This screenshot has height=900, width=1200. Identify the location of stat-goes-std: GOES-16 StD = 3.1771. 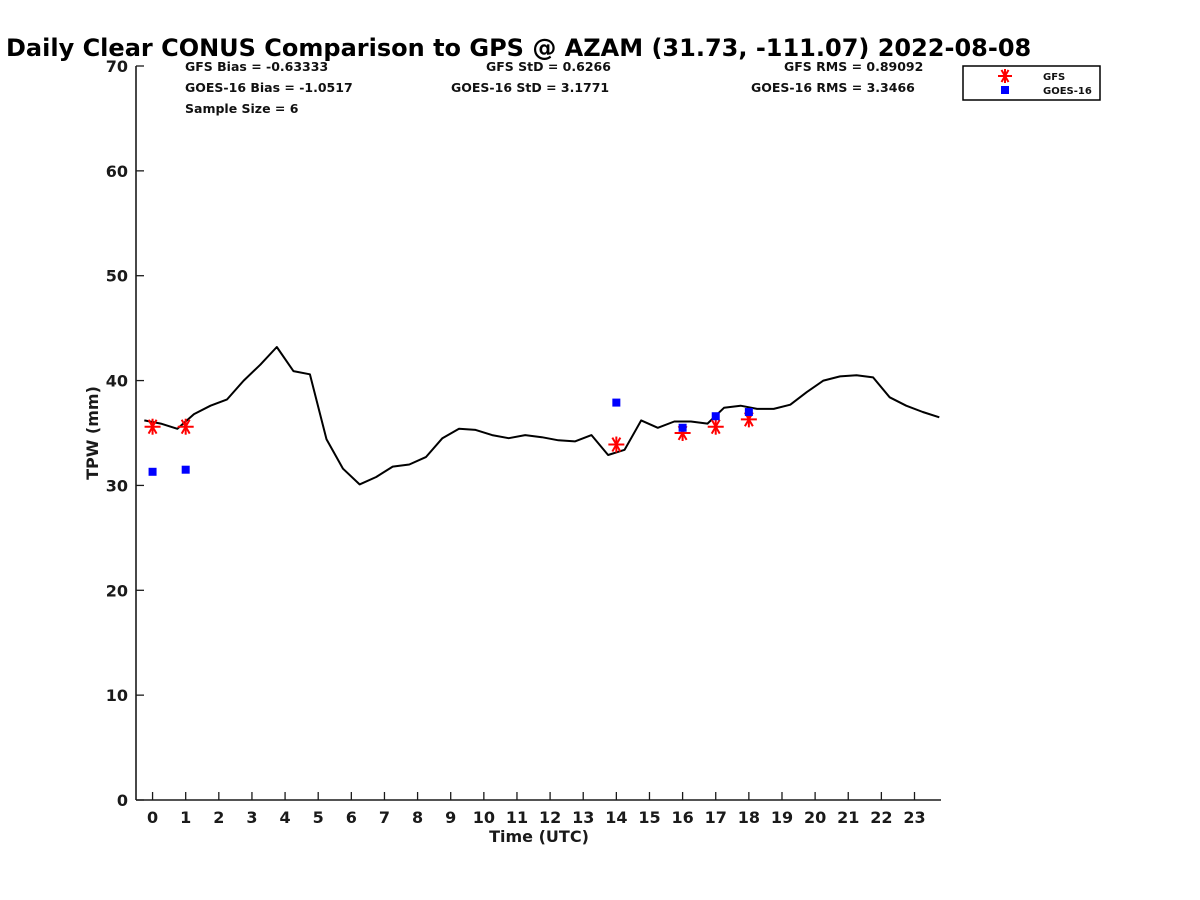
(530, 87).